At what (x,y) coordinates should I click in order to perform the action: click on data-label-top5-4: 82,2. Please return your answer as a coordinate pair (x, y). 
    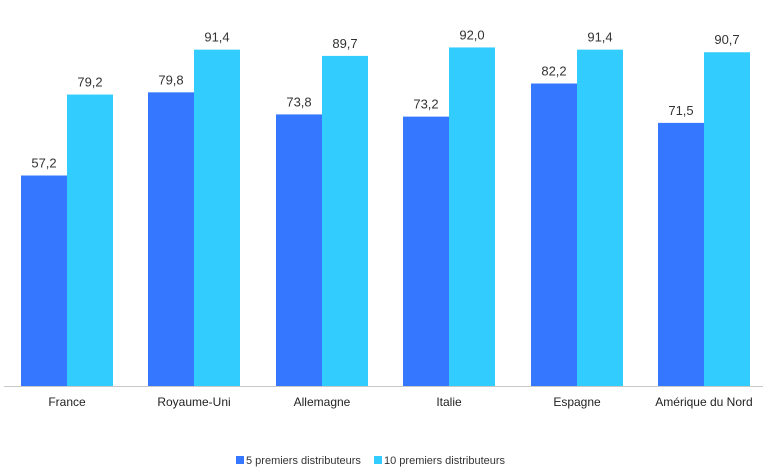
    Looking at the image, I should click on (553, 71).